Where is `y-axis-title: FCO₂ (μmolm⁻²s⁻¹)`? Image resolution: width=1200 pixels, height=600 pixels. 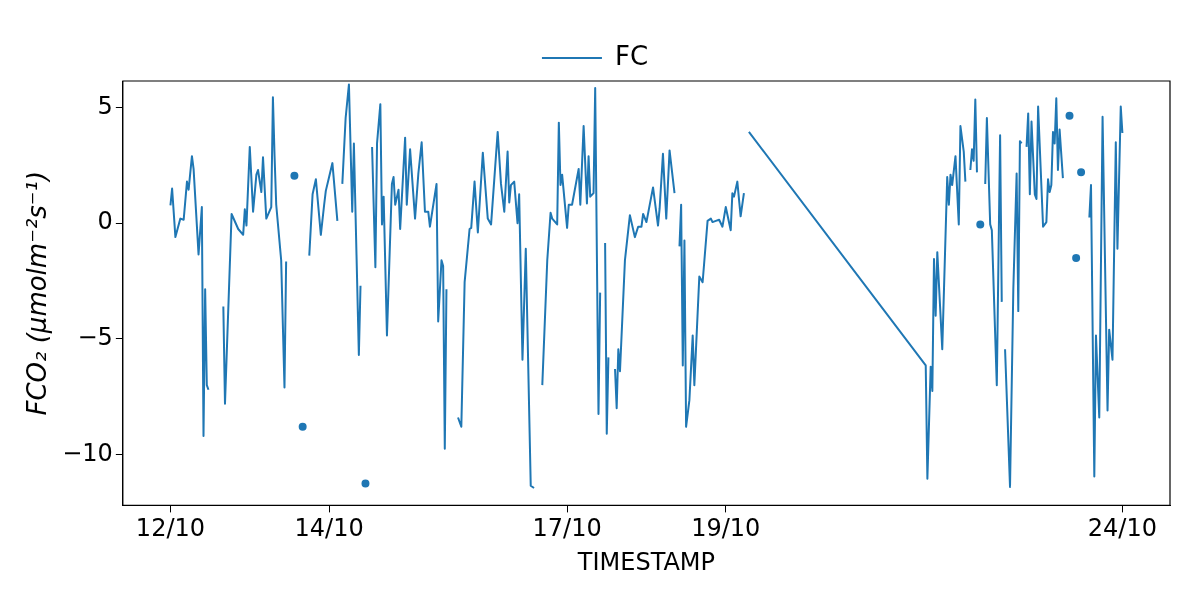
y-axis-title: FCO₂ (μmolm⁻²s⁻¹) is located at coordinates (37, 293).